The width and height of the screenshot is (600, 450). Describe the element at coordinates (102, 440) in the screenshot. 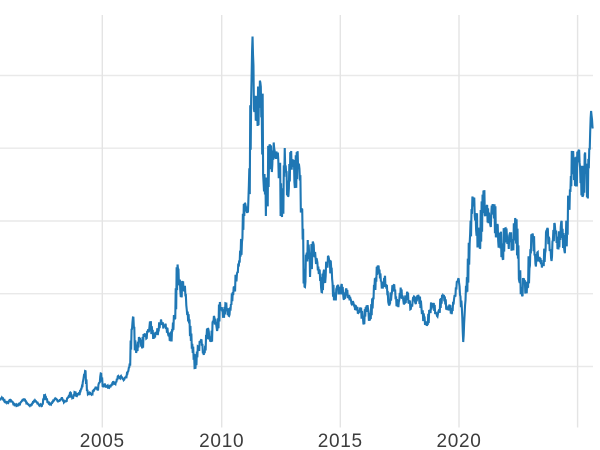

I see `svg-text: 2005` at that location.